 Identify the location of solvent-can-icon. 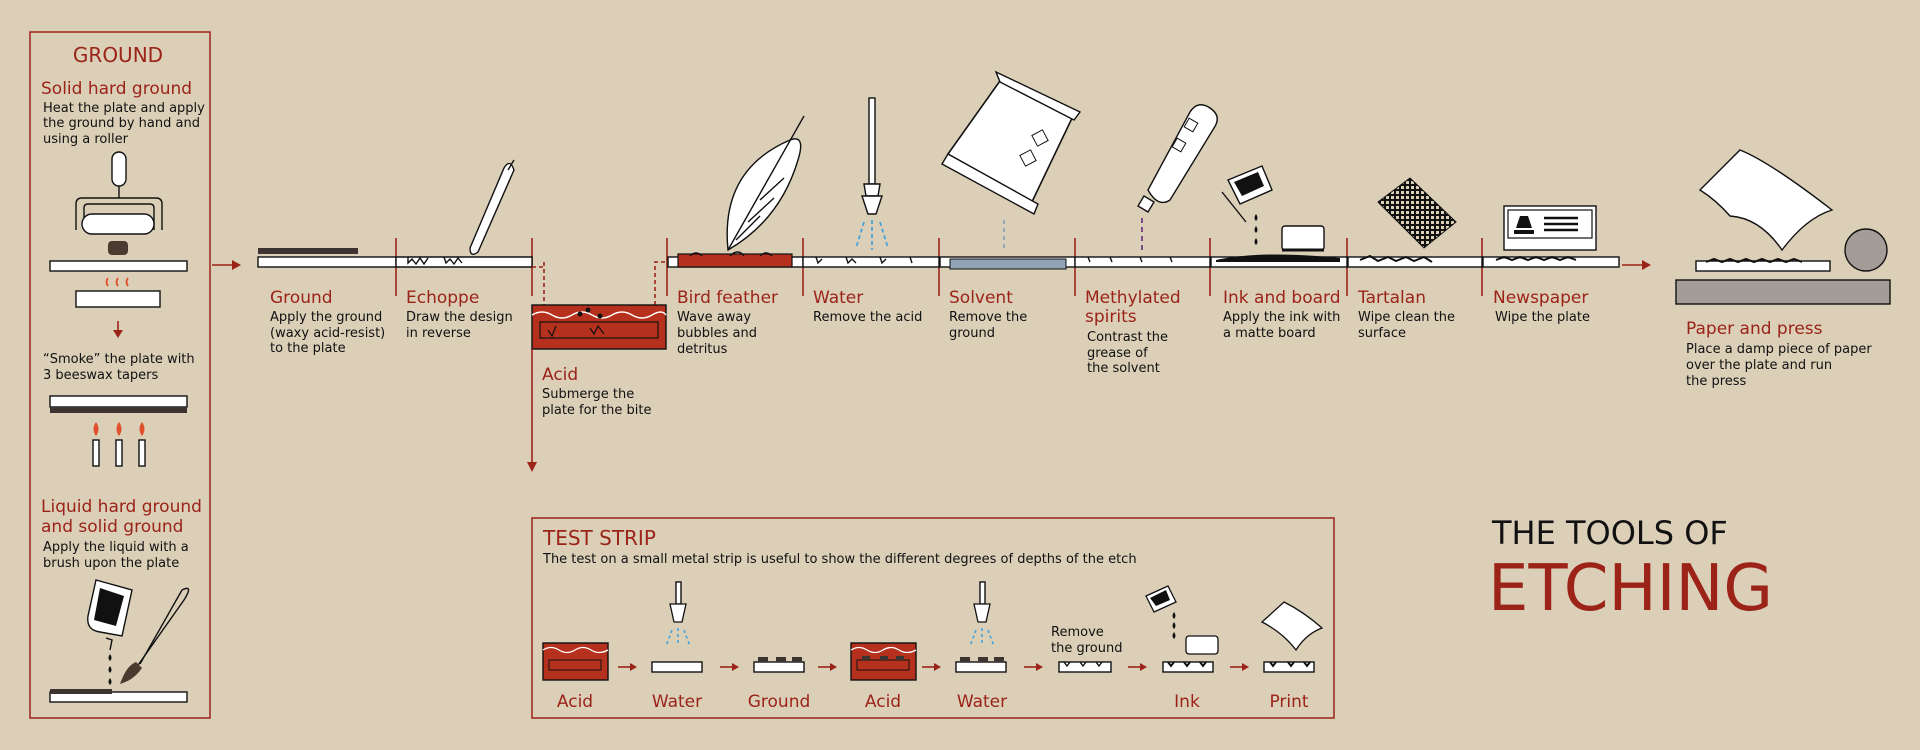
(1011, 160).